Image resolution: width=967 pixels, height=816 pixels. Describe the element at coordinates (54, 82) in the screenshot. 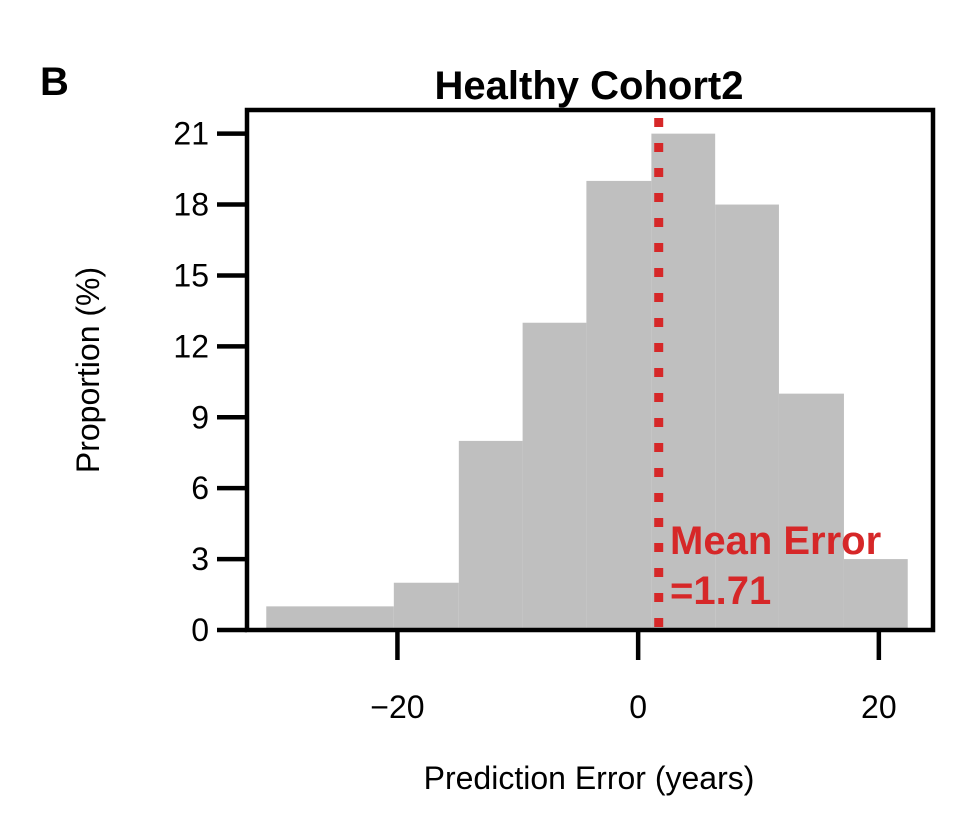

I see `panel-label: B` at that location.